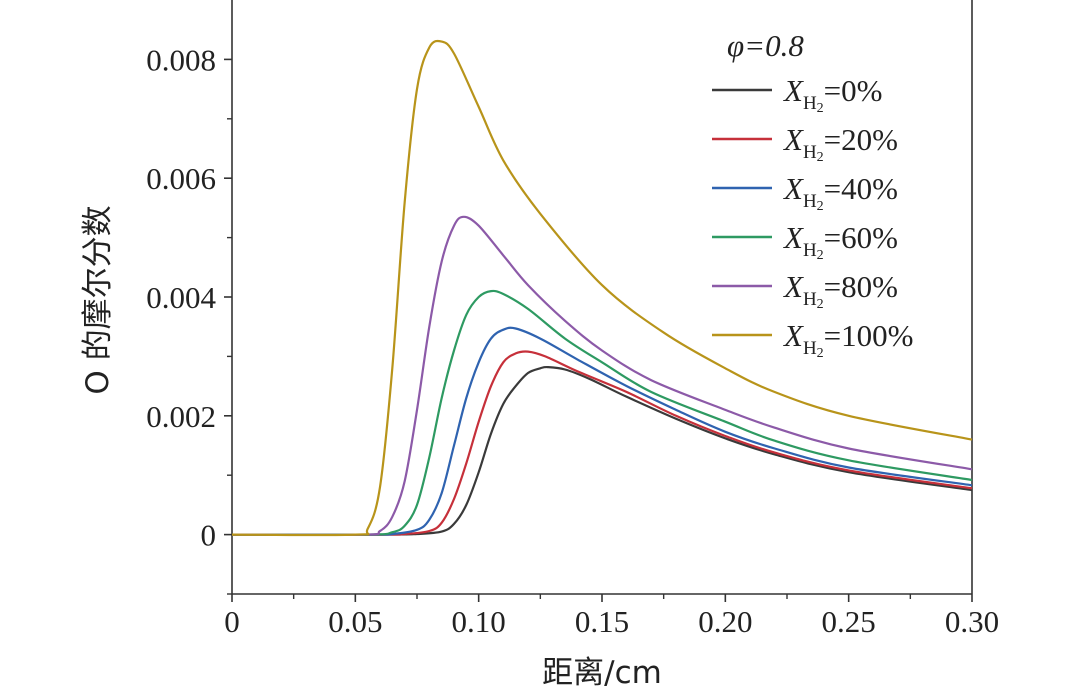  I want to click on y-axis-title: O 的摩尔分数, so click(98, 299).